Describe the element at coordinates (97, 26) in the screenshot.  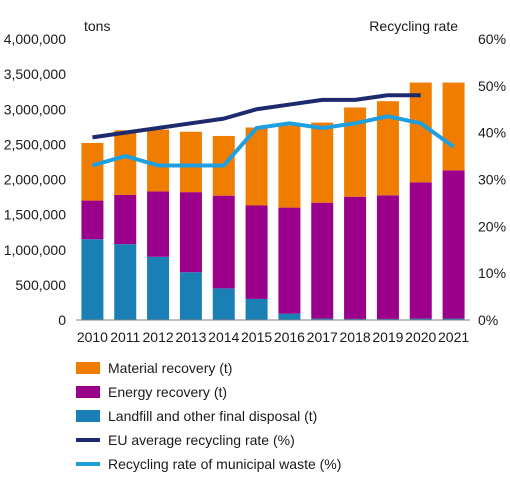
I see `left-axis-title: tons` at that location.